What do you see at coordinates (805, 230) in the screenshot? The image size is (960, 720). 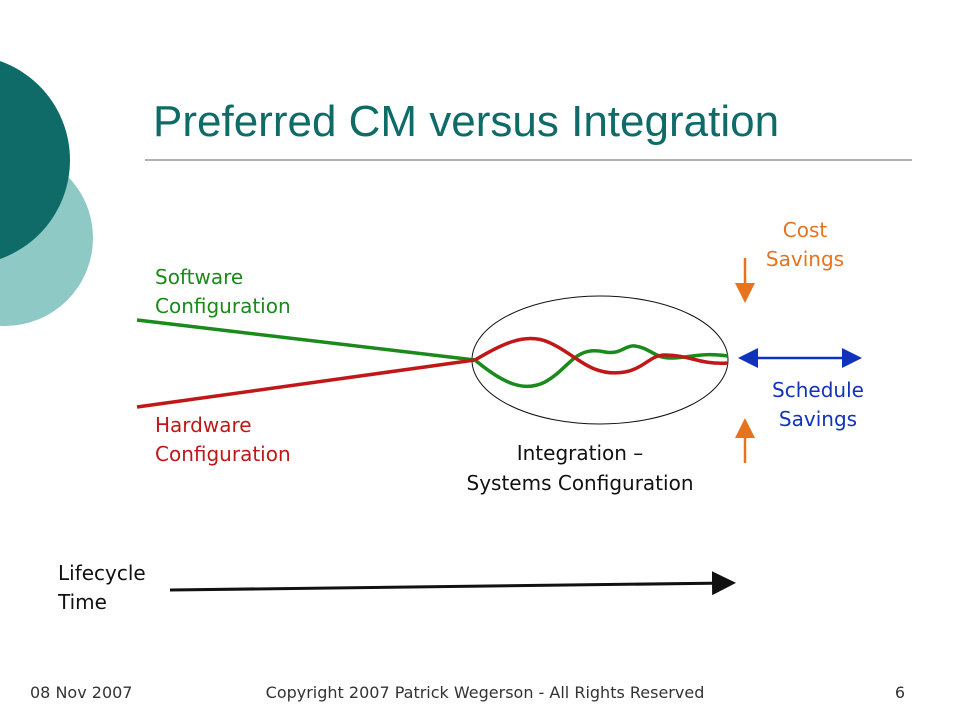 I see `cost-label: Cost` at bounding box center [805, 230].